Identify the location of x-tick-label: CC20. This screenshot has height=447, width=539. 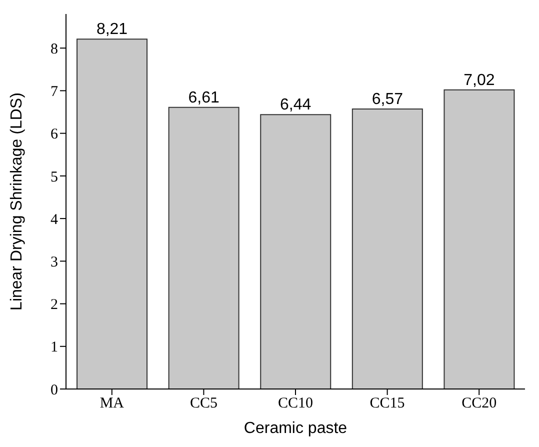
(479, 404).